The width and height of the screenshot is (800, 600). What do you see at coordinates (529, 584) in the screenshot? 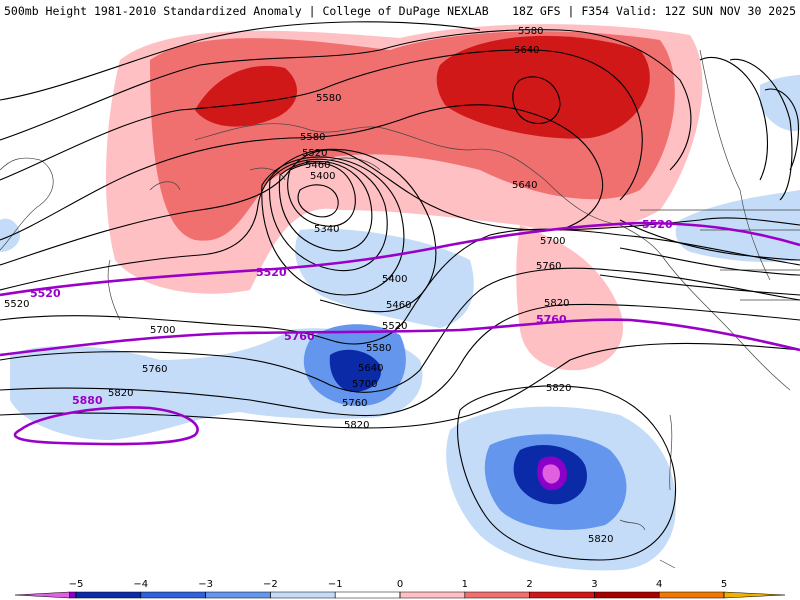
I see `colorbar-tick-label: 2` at bounding box center [529, 584].